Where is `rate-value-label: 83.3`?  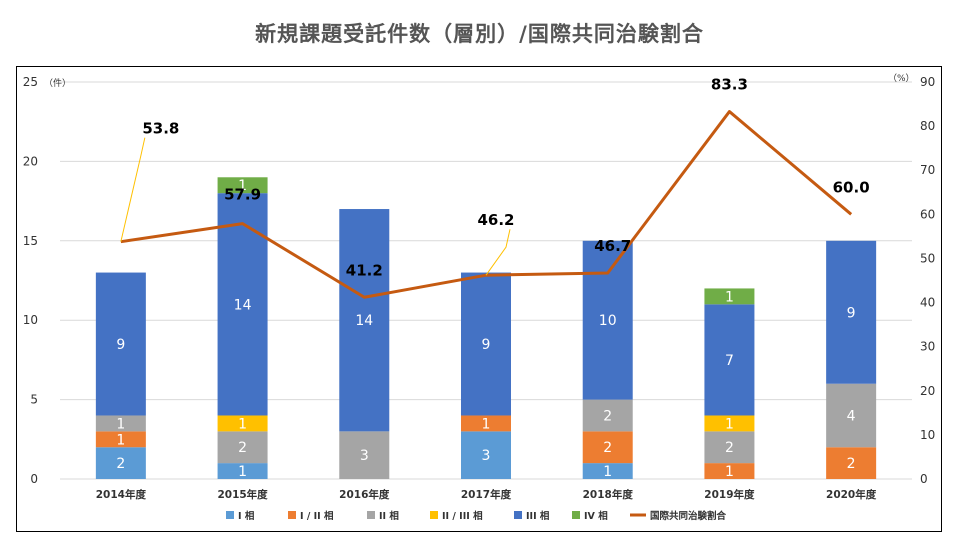
rate-value-label: 83.3 is located at coordinates (729, 85).